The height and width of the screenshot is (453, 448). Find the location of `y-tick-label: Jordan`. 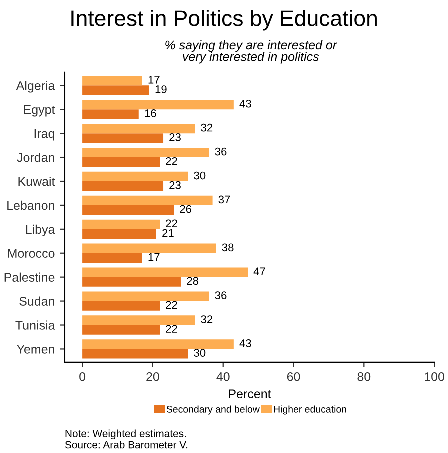

y-tick-label: Jordan is located at coordinates (35, 157).